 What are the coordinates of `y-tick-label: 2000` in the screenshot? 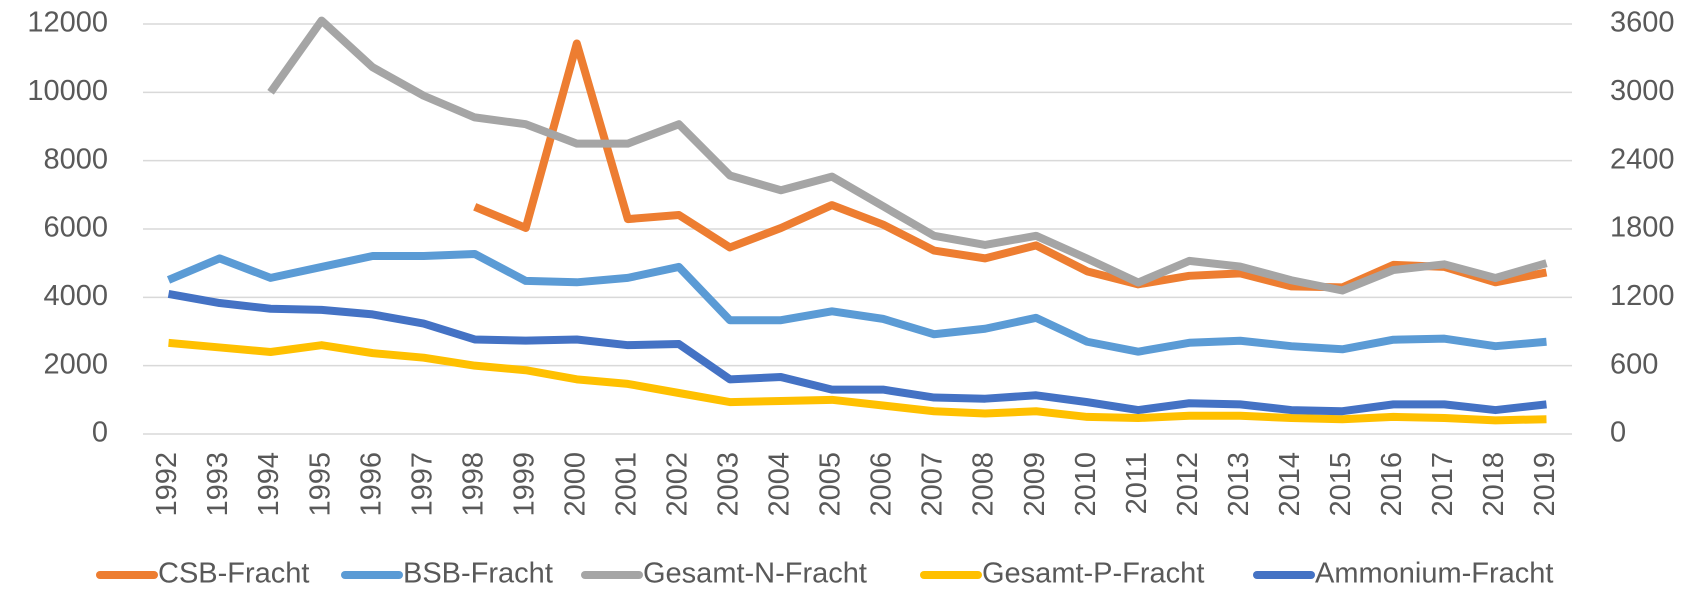 It's located at (75, 364).